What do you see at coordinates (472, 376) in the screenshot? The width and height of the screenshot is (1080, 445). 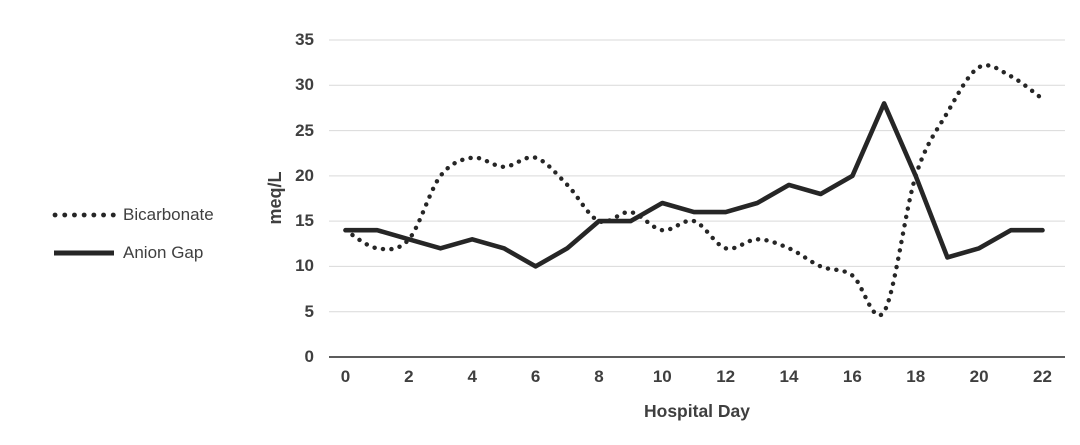 I see `x-tick-label: 4` at bounding box center [472, 376].